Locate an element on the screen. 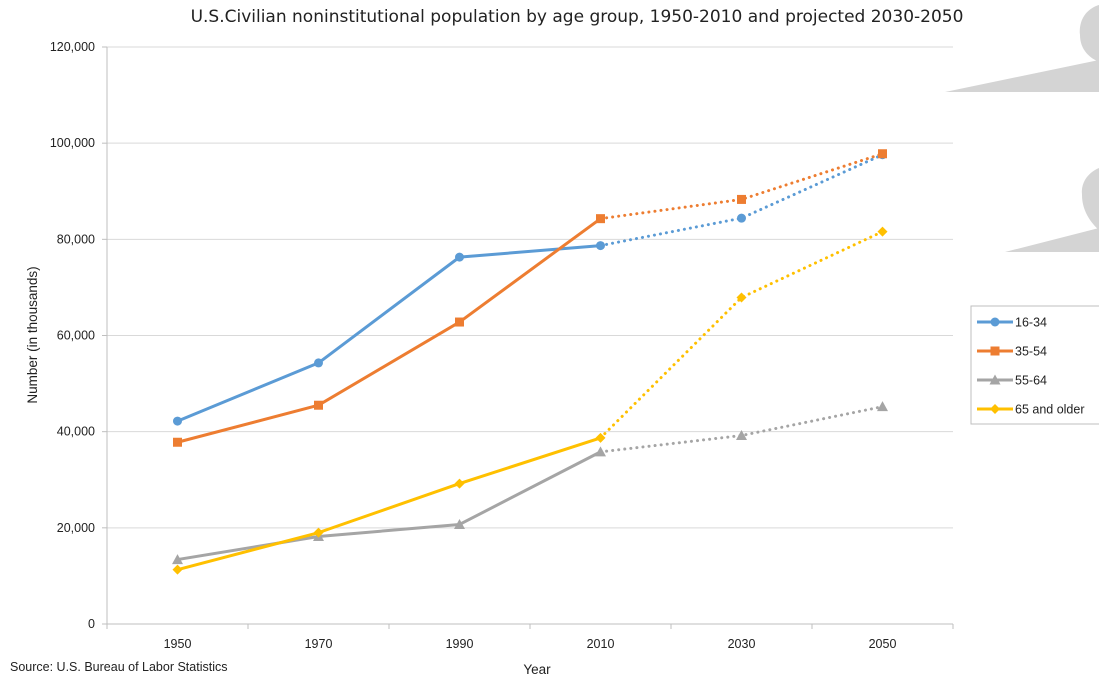 The width and height of the screenshot is (1099, 680). legend-item: 35-54 is located at coordinates (1012, 352).